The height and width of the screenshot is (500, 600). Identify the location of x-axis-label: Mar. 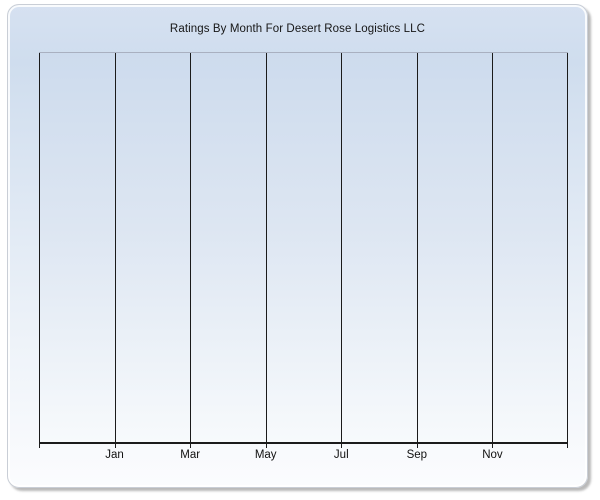
(190, 455).